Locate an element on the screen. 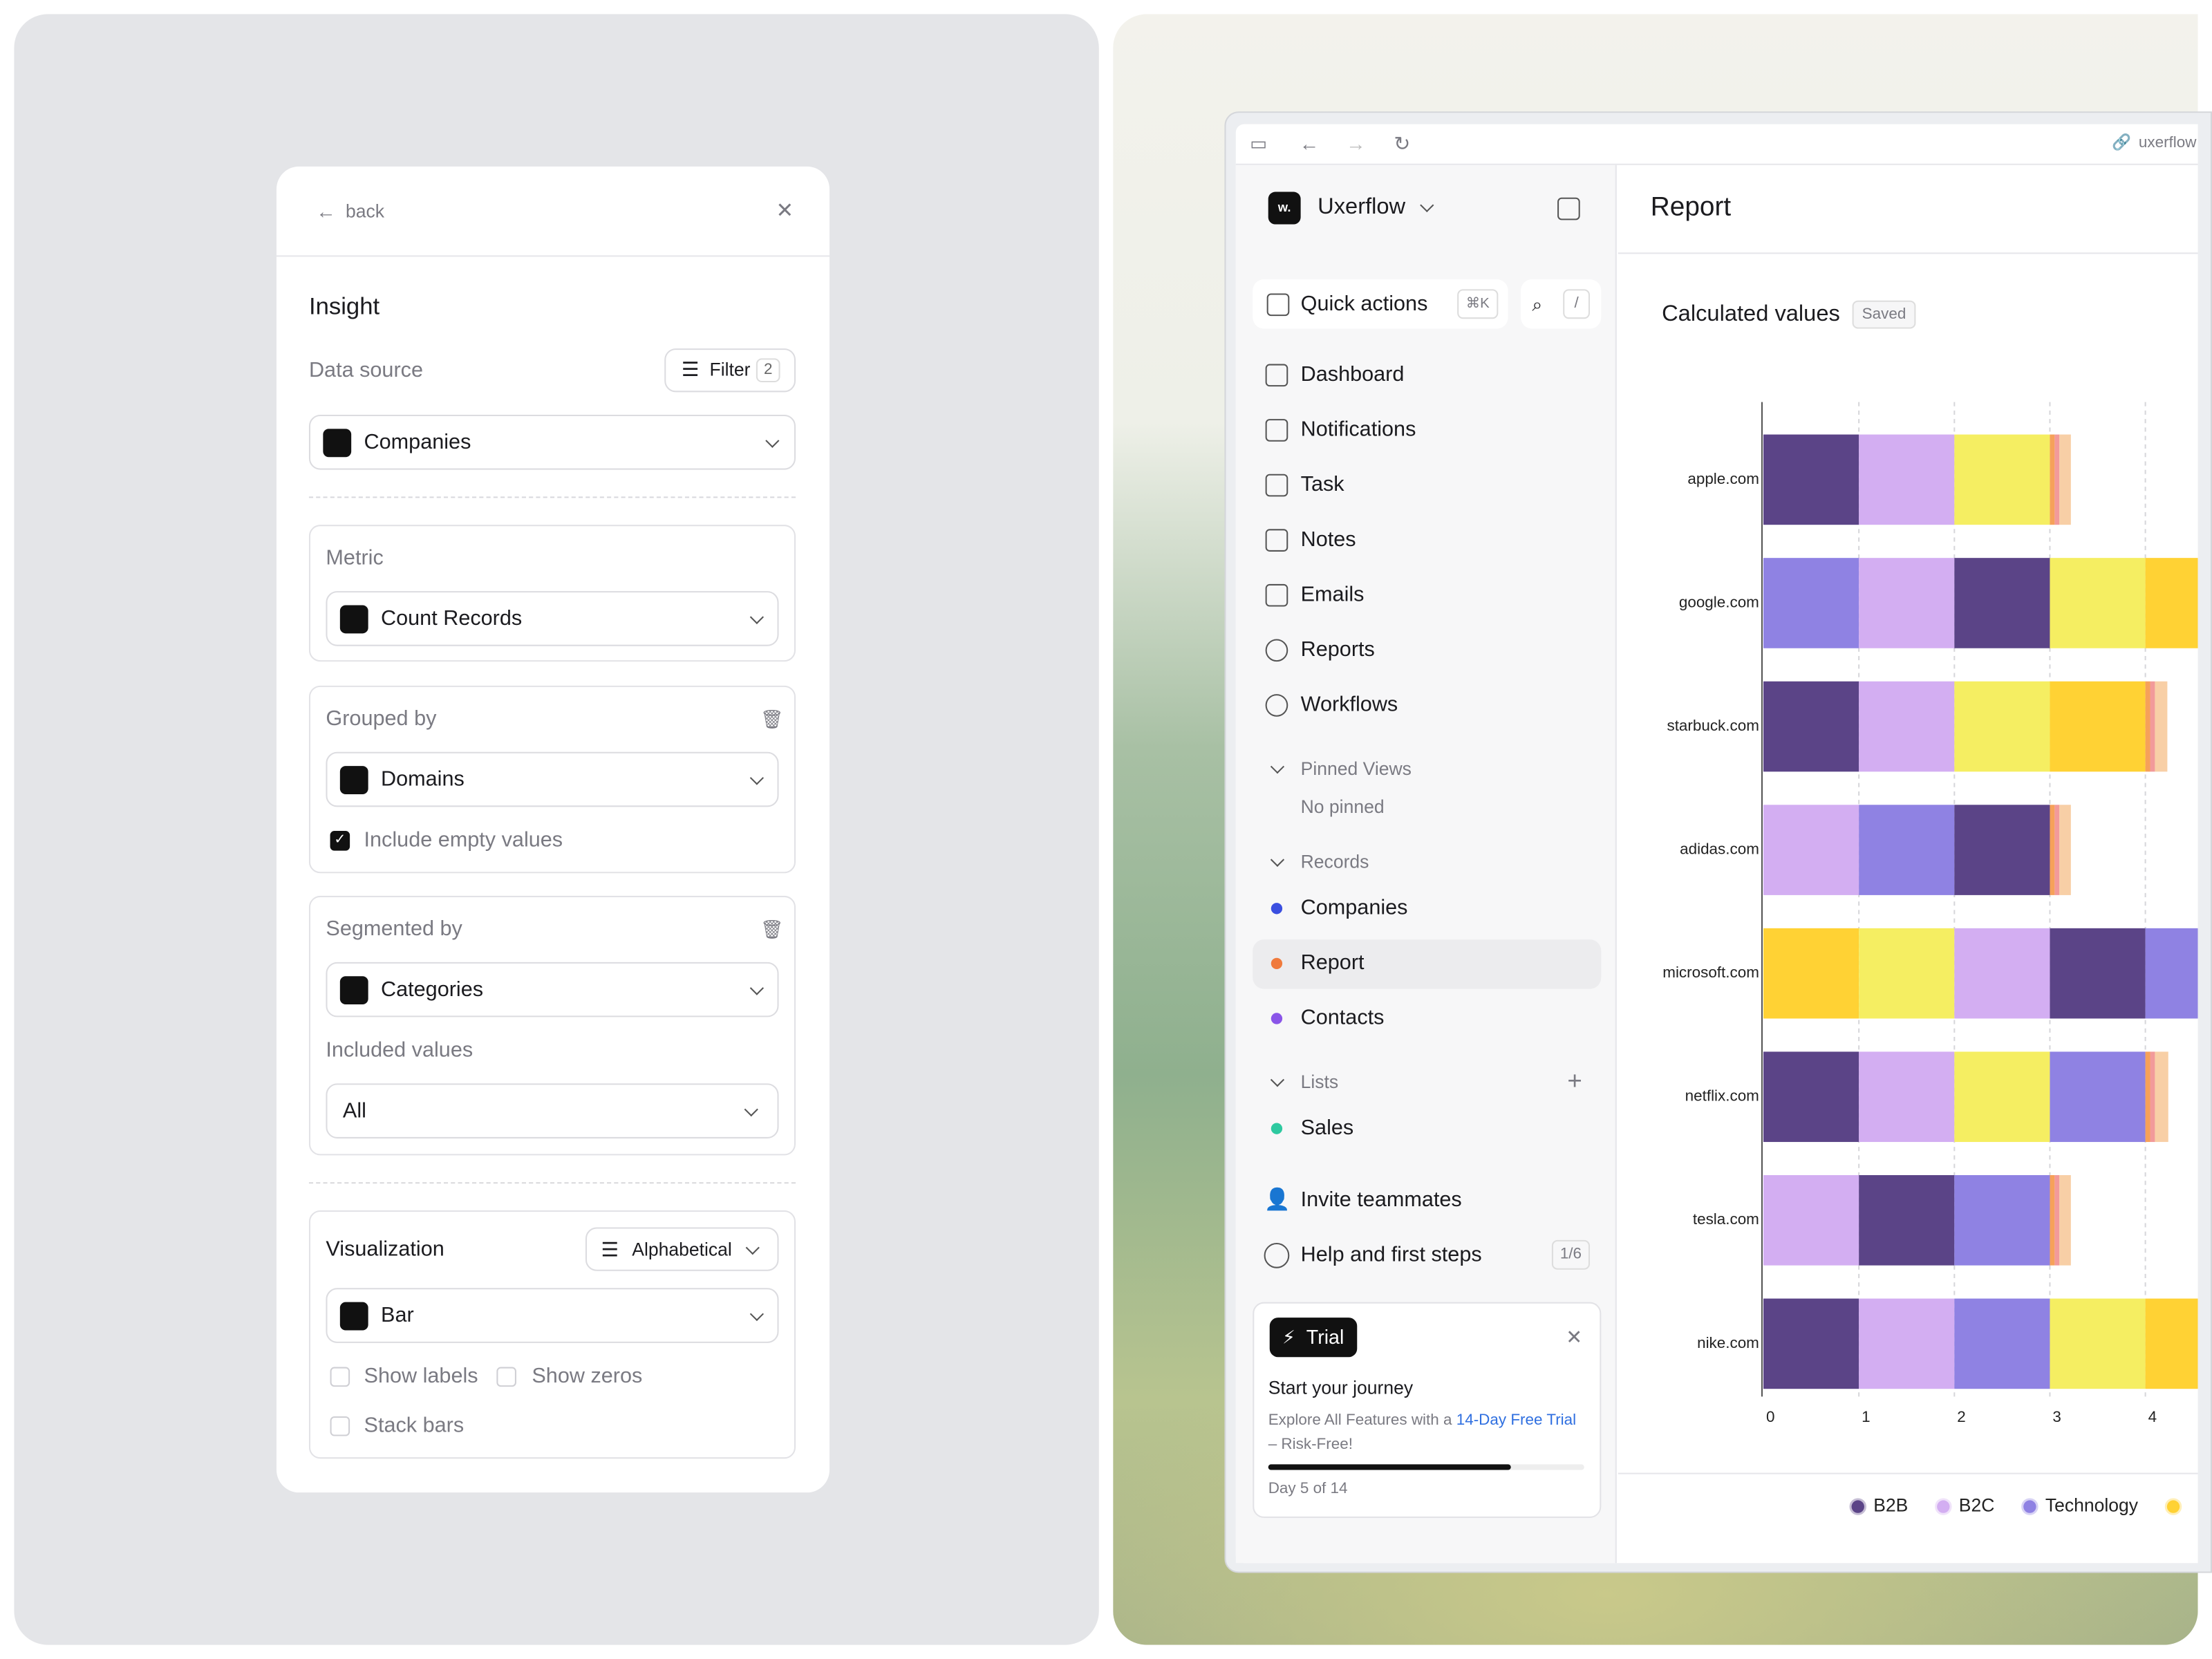 This screenshot has height=1659, width=2212. nav-item: Reports is located at coordinates (1337, 650).